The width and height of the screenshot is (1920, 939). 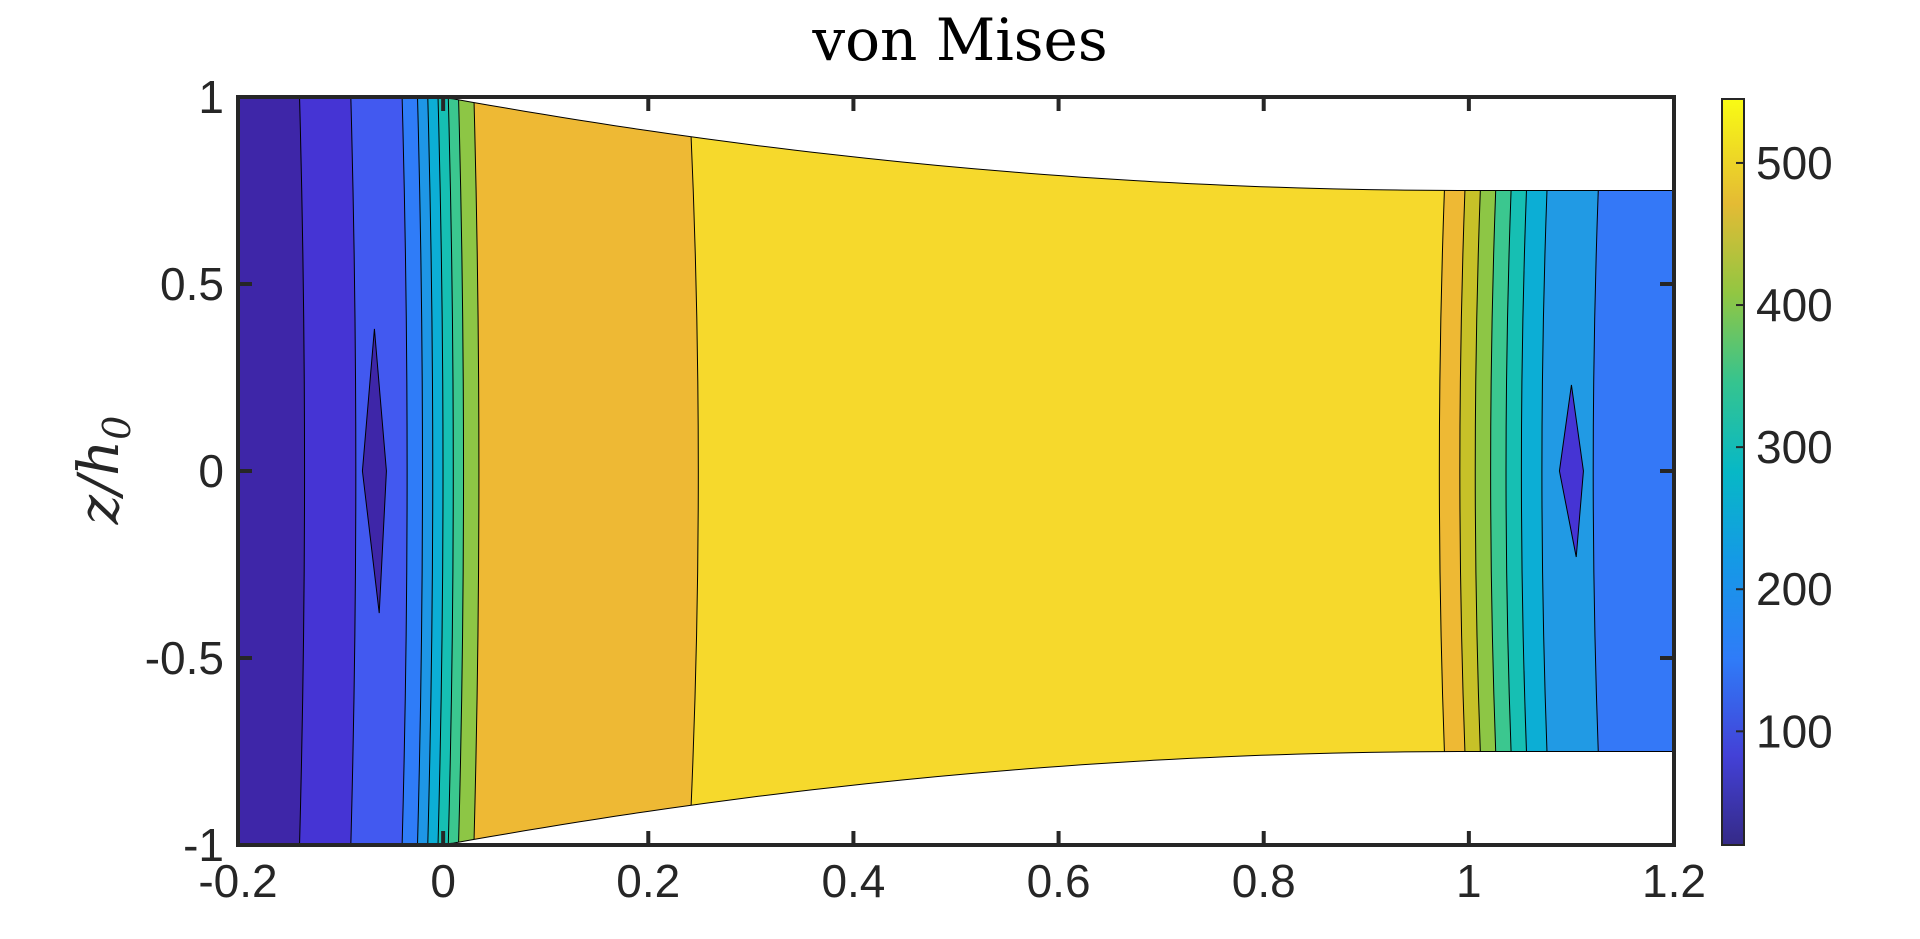 I want to click on colorbar-tick-label: 500, so click(x=1794, y=163).